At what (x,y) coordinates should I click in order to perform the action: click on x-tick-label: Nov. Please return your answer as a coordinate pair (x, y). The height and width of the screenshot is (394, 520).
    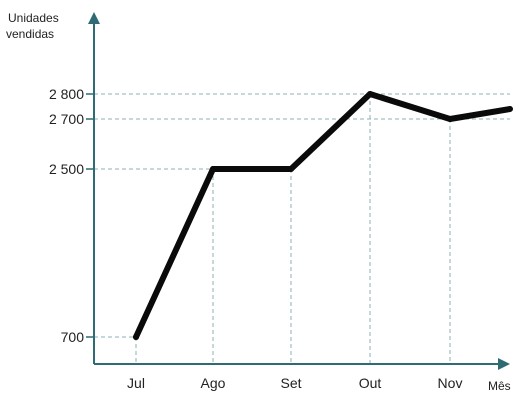
    Looking at the image, I should click on (450, 383).